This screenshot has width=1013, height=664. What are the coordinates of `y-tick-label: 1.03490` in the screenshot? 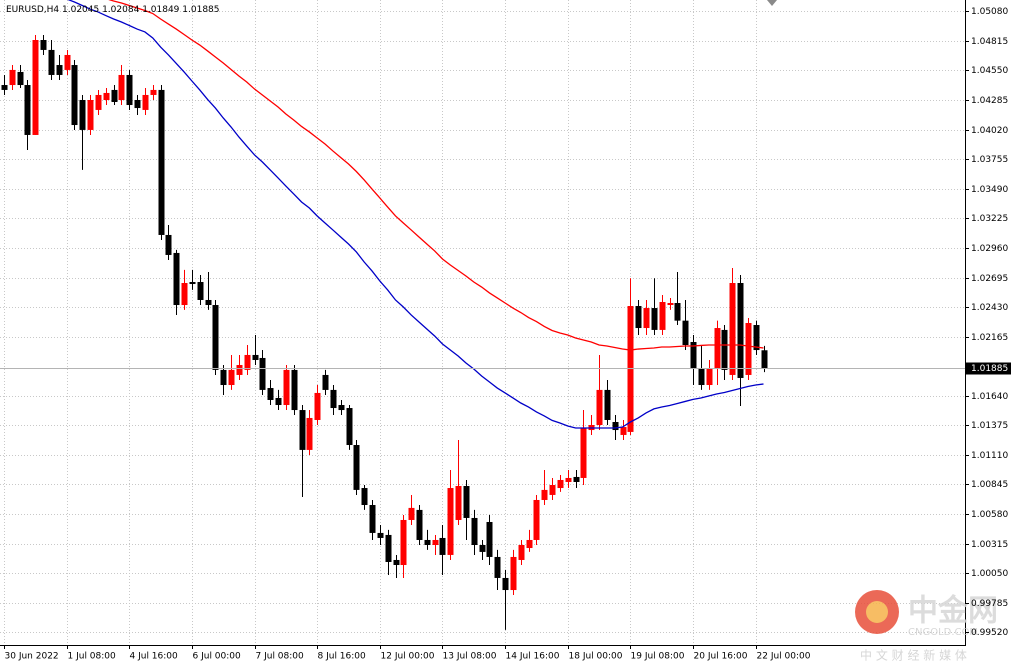 It's located at (989, 190).